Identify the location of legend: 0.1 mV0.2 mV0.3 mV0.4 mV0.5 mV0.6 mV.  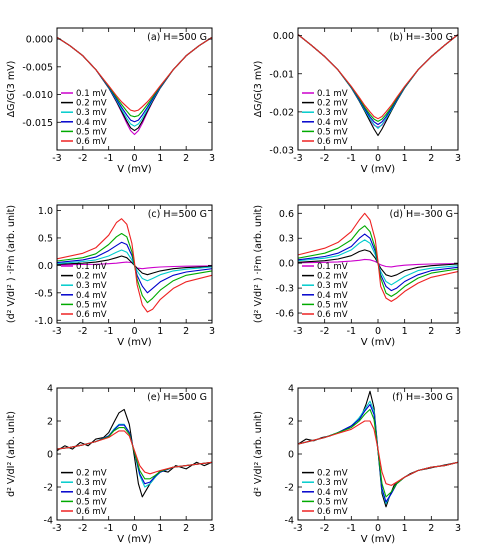
(84, 291).